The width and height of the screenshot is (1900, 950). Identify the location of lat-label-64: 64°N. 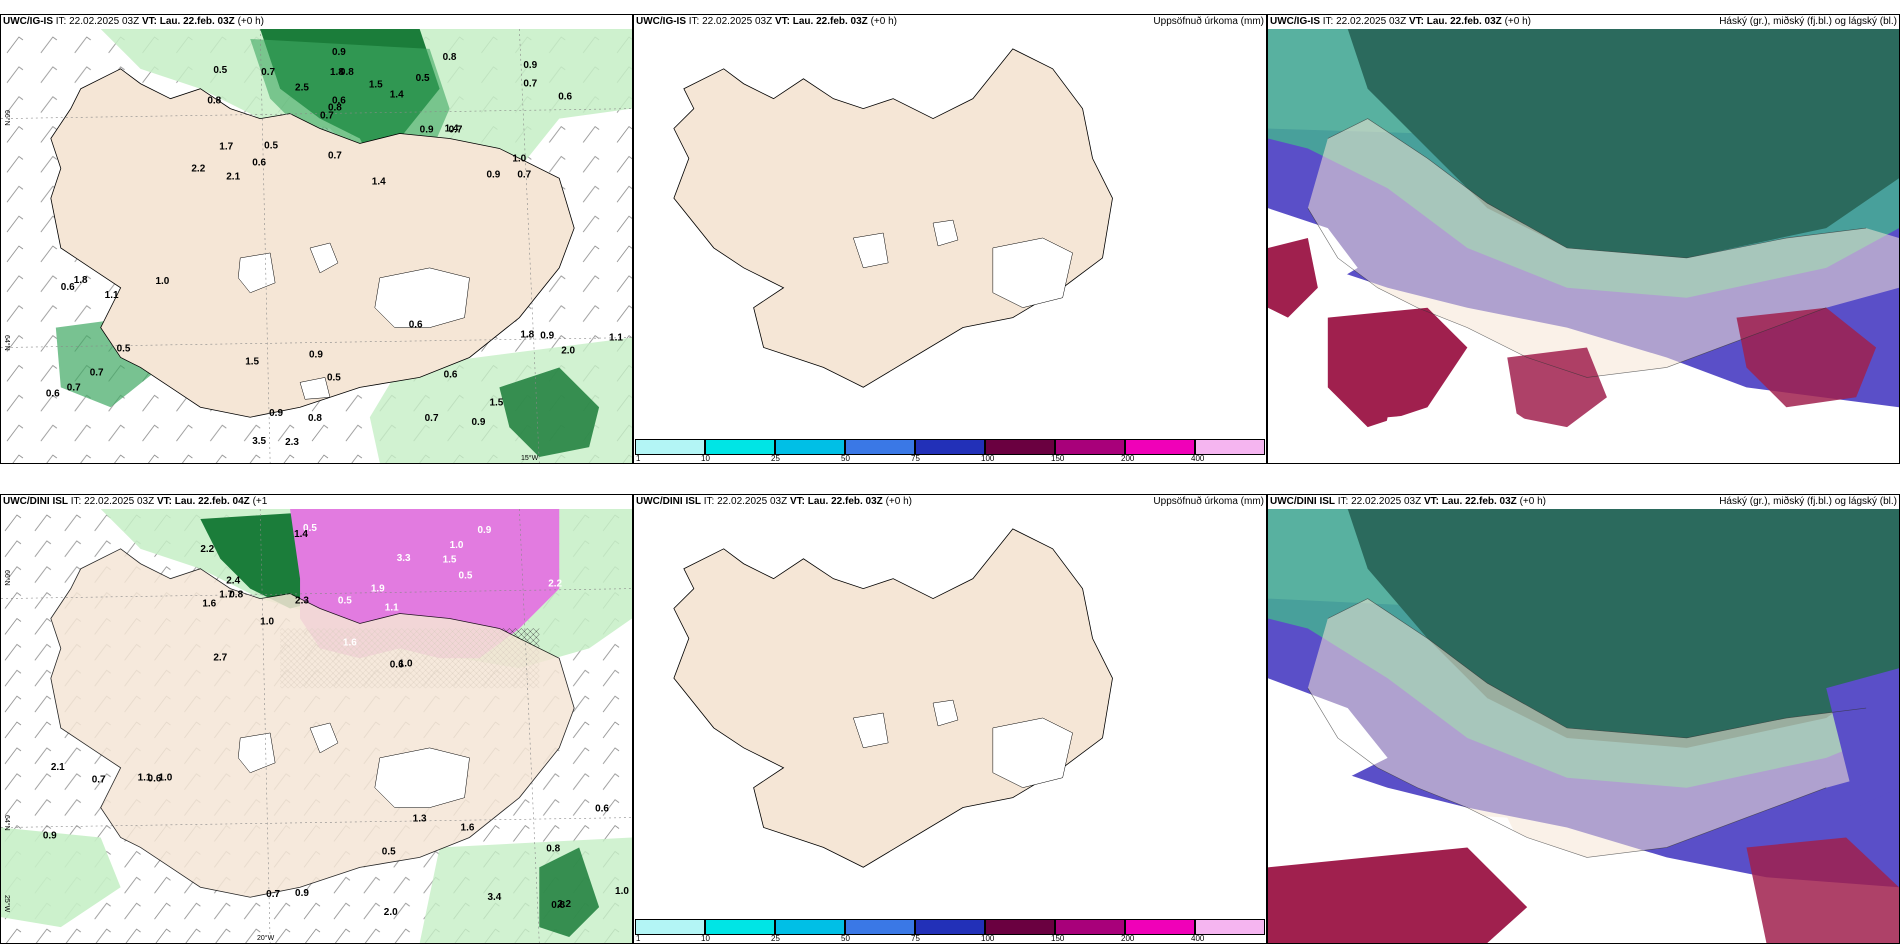
(6, 823).